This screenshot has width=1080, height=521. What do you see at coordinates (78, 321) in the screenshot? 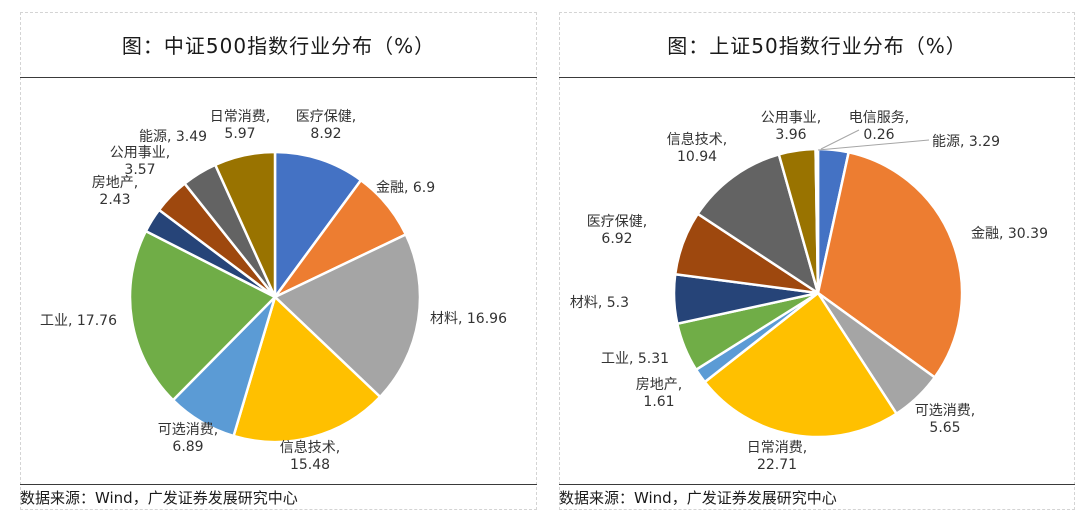
I see `slice-label: 工业, 17.76` at bounding box center [78, 321].